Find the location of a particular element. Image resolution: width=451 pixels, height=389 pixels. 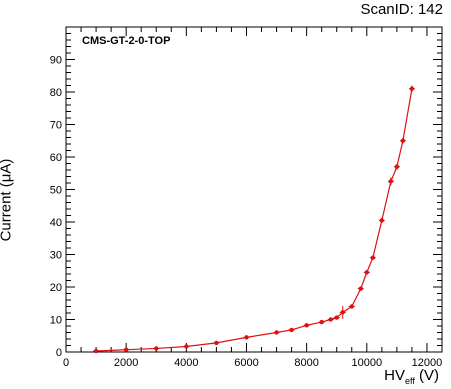

x-tick-label: 4000 is located at coordinates (186, 363).